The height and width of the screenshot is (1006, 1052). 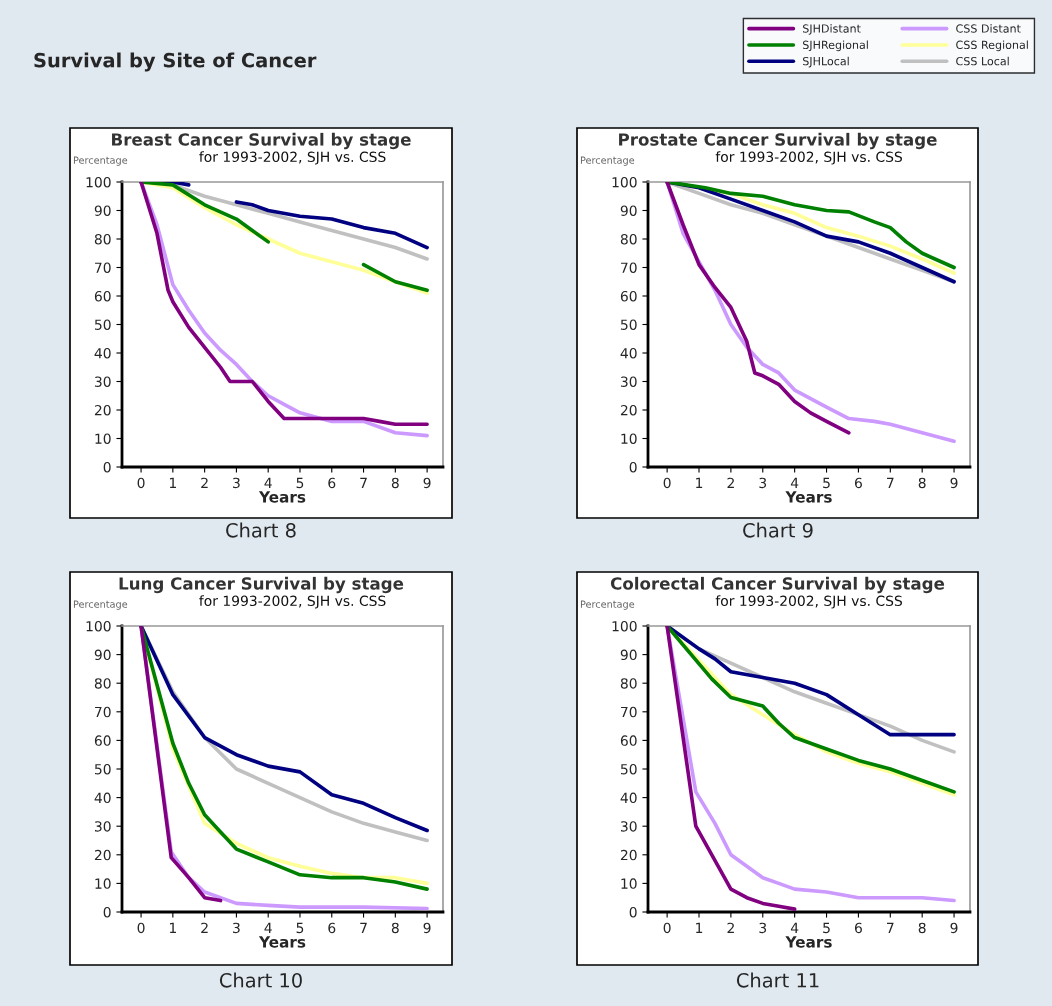 I want to click on chart-title: Colorectal Cancer Survival by stage, so click(x=777, y=585).